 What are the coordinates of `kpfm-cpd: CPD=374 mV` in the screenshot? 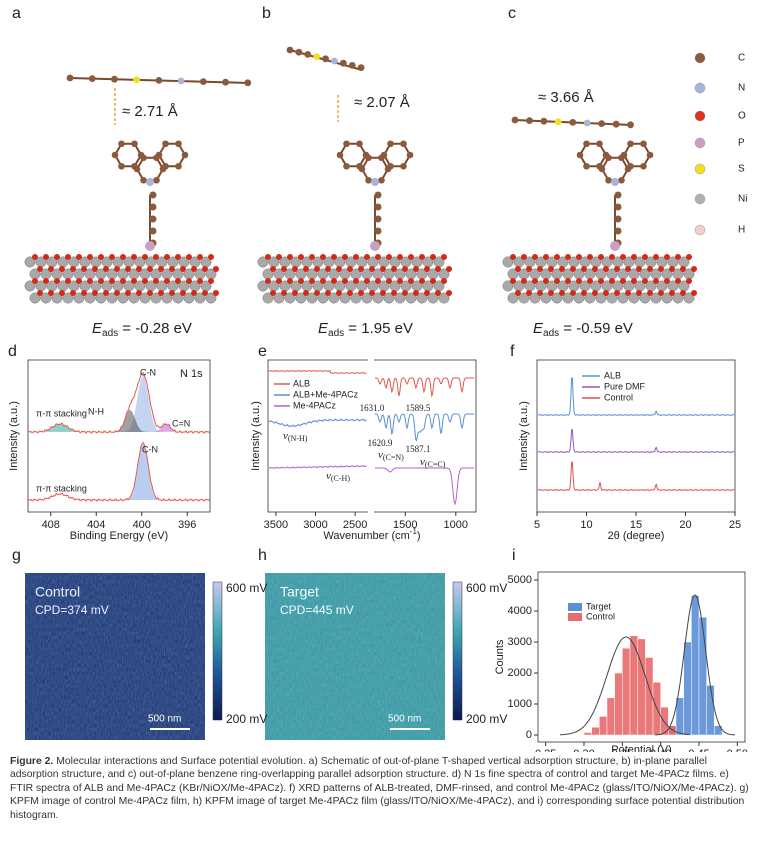 It's located at (72, 610).